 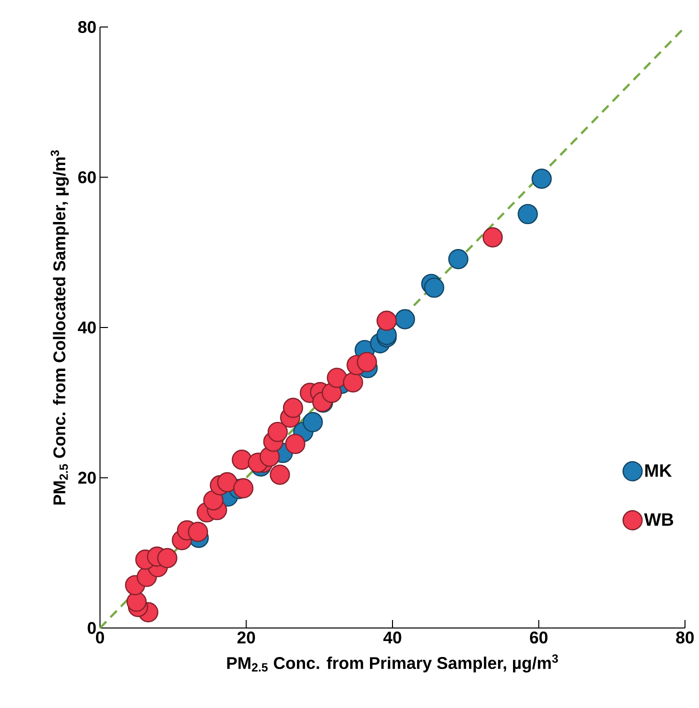 What do you see at coordinates (87, 27) in the screenshot?
I see `y-tick-label: 80` at bounding box center [87, 27].